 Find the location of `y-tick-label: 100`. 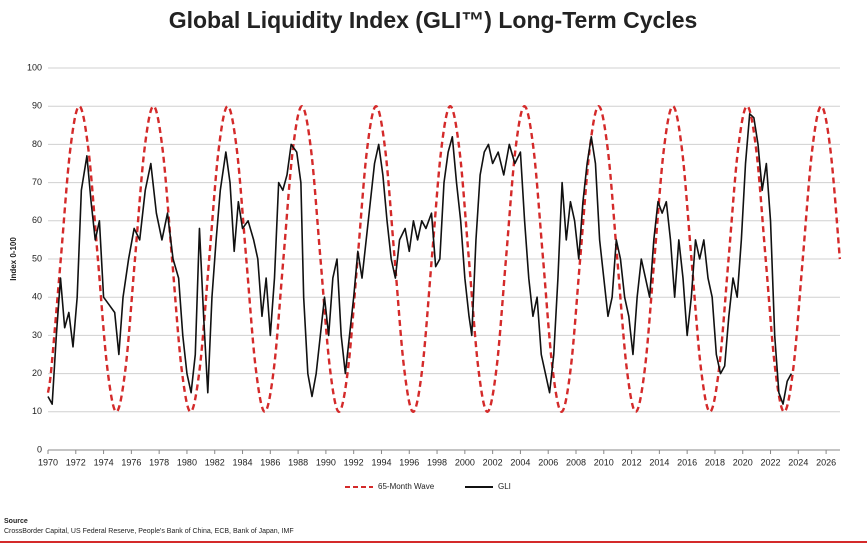

y-tick-label: 100 is located at coordinates (34, 67).